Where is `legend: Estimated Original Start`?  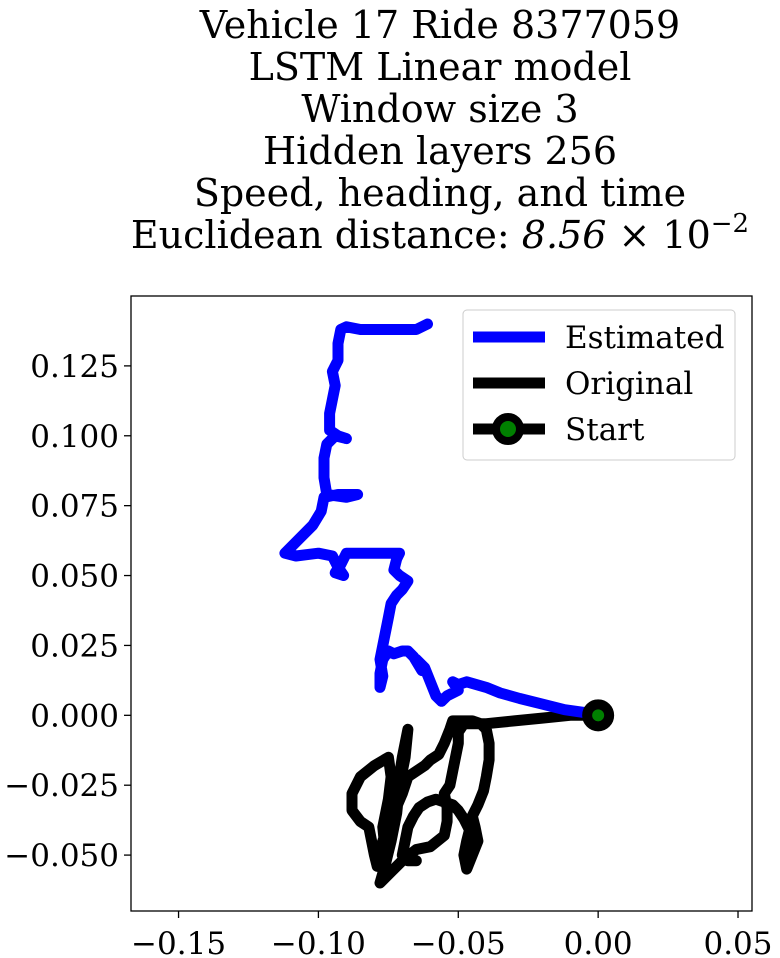 legend: Estimated Original Start is located at coordinates (599, 385).